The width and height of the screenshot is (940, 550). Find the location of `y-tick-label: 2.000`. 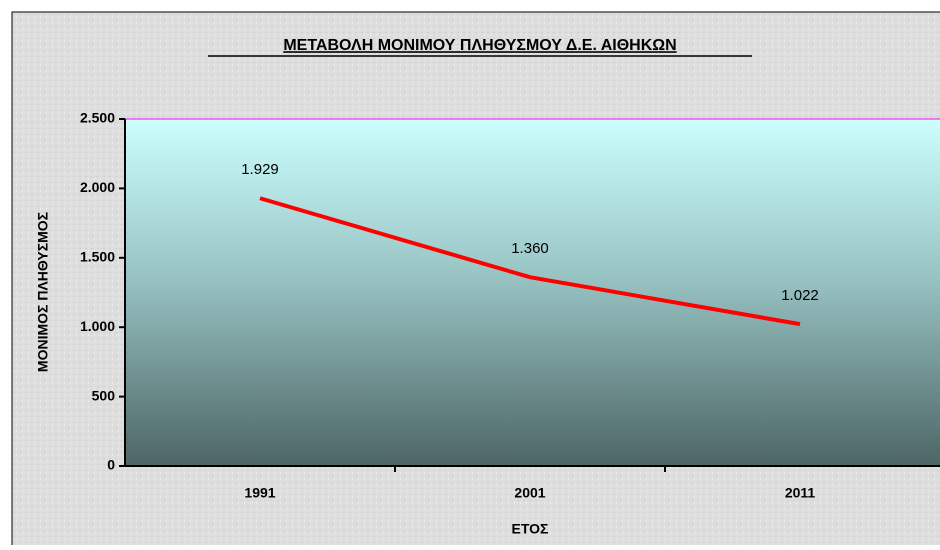

y-tick-label: 2.000 is located at coordinates (97, 187).